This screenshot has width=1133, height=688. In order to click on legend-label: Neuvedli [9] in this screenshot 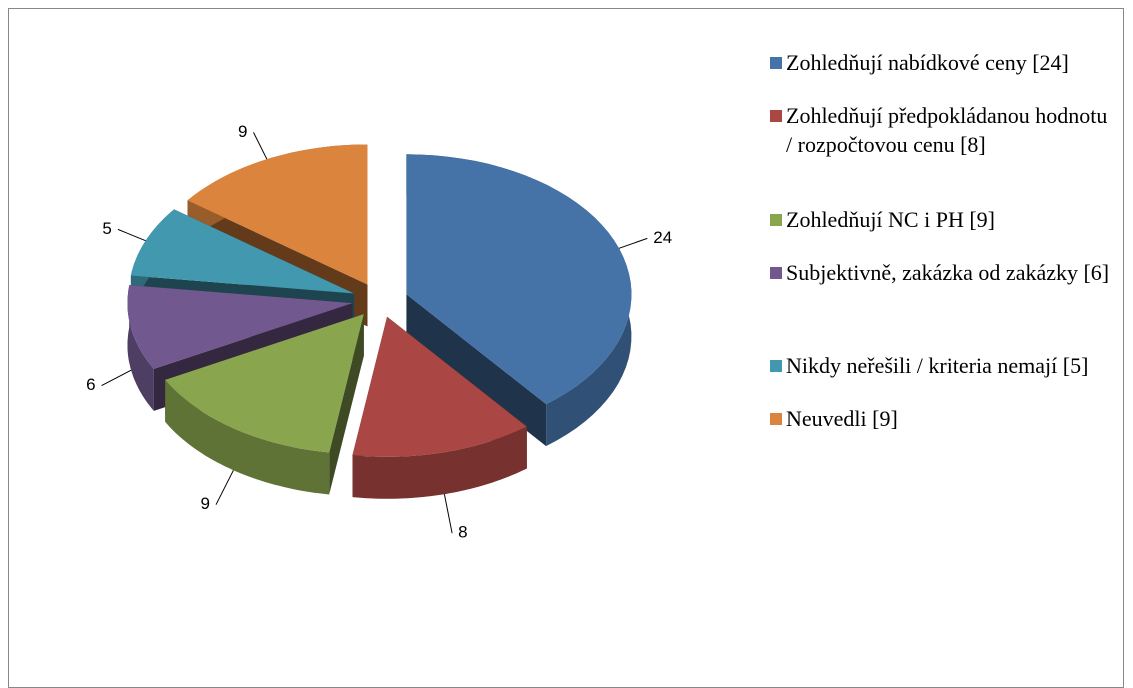, I will do `click(842, 418)`.